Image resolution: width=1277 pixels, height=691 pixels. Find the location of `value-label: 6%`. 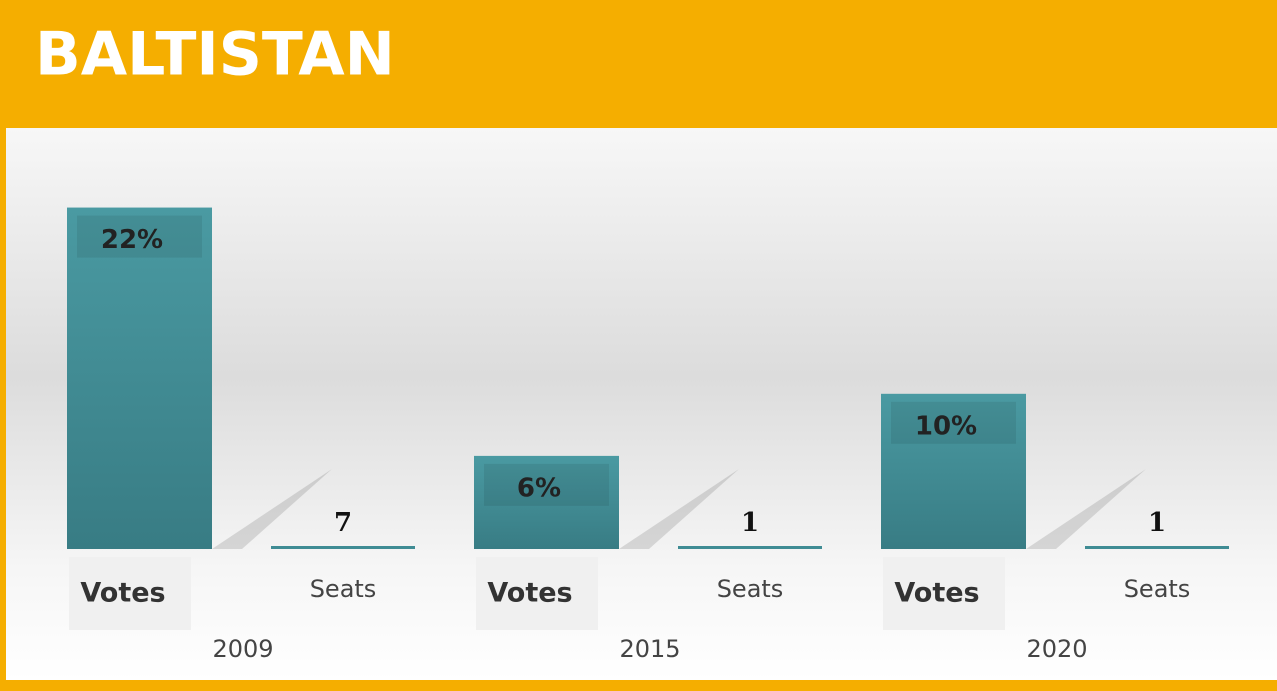

value-label: 6% is located at coordinates (539, 488).